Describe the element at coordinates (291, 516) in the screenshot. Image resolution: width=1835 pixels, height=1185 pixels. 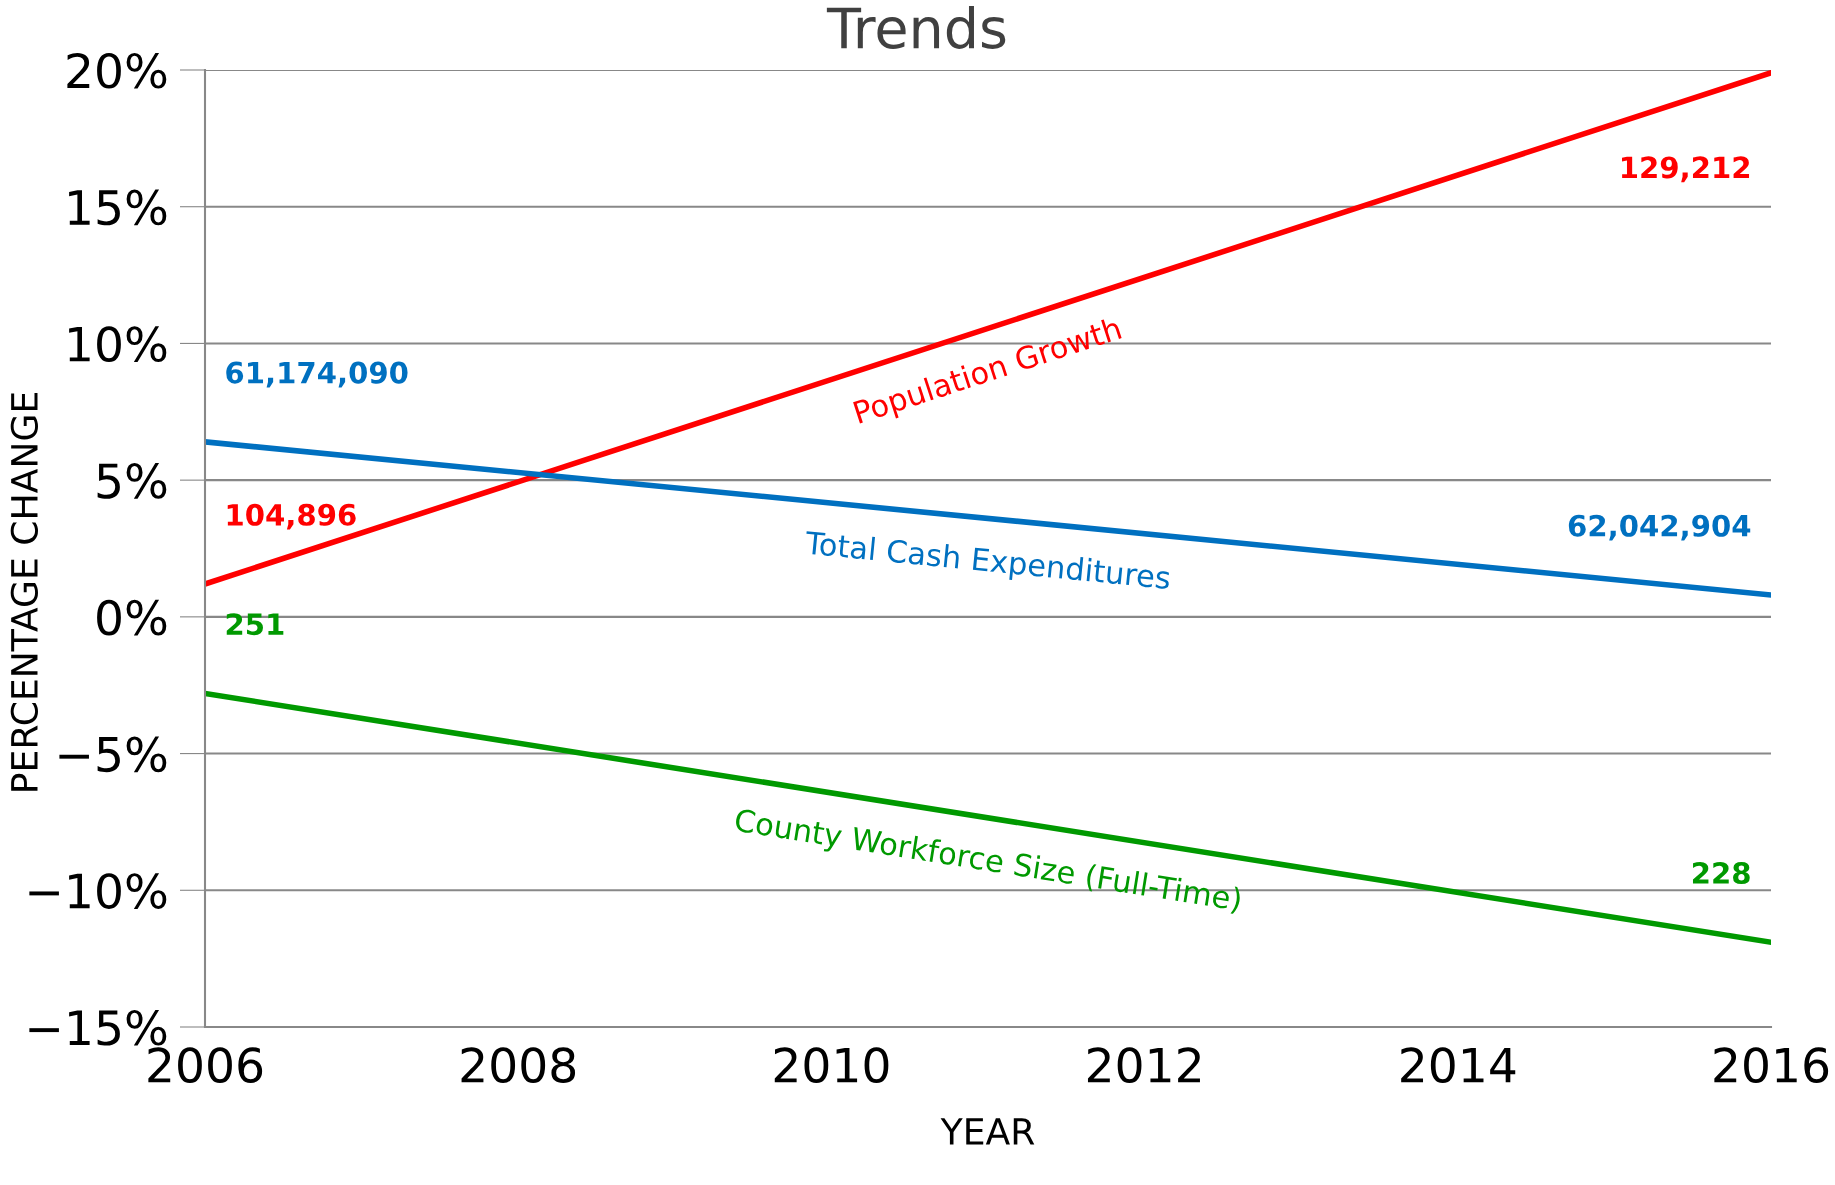
I see `annotation: 104,896` at that location.